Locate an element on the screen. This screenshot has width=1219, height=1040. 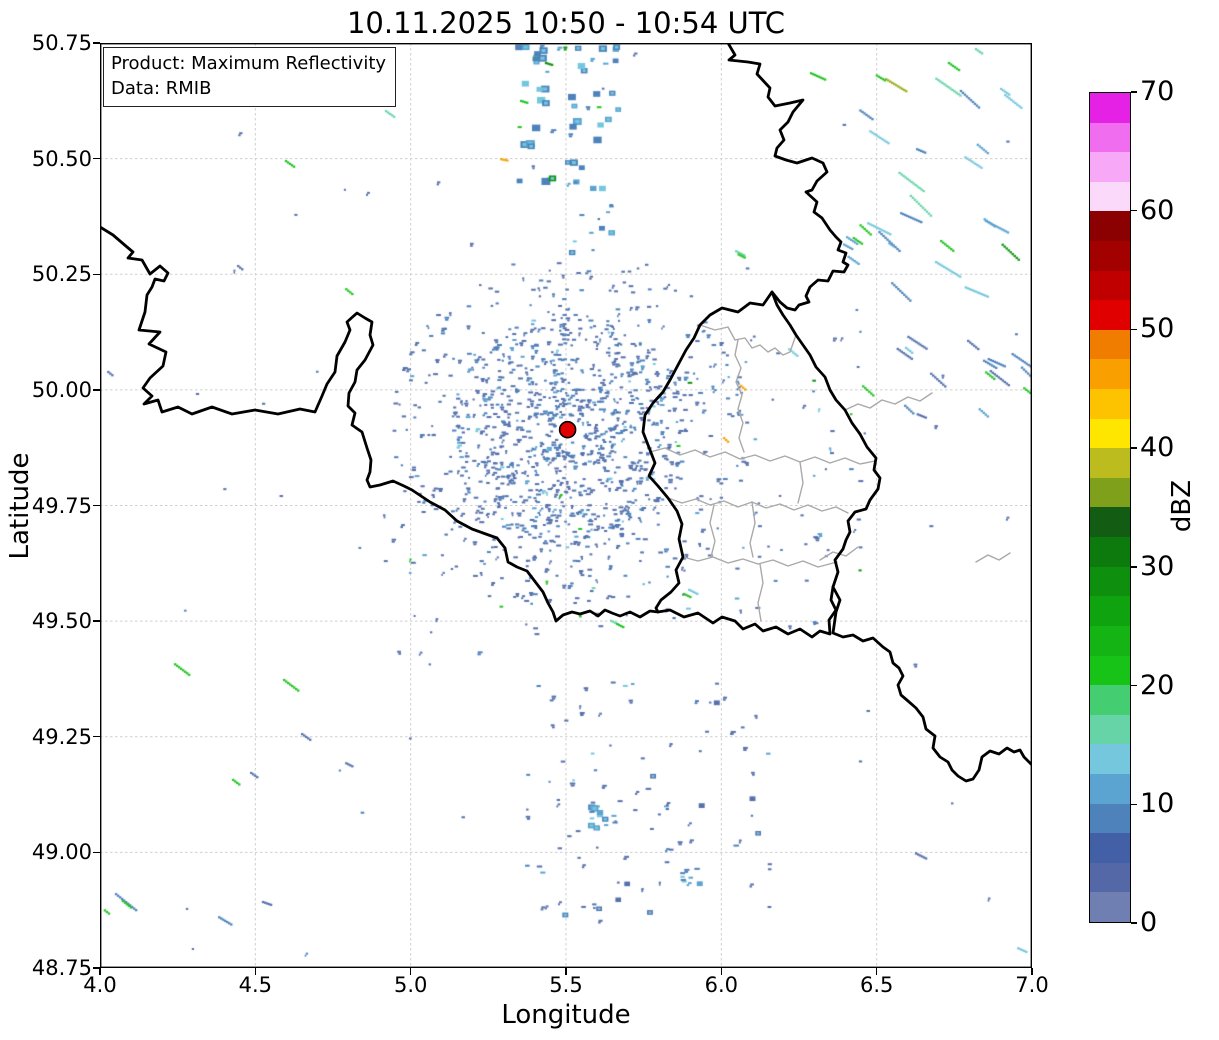
x-tick-label: 4.5 is located at coordinates (255, 985).